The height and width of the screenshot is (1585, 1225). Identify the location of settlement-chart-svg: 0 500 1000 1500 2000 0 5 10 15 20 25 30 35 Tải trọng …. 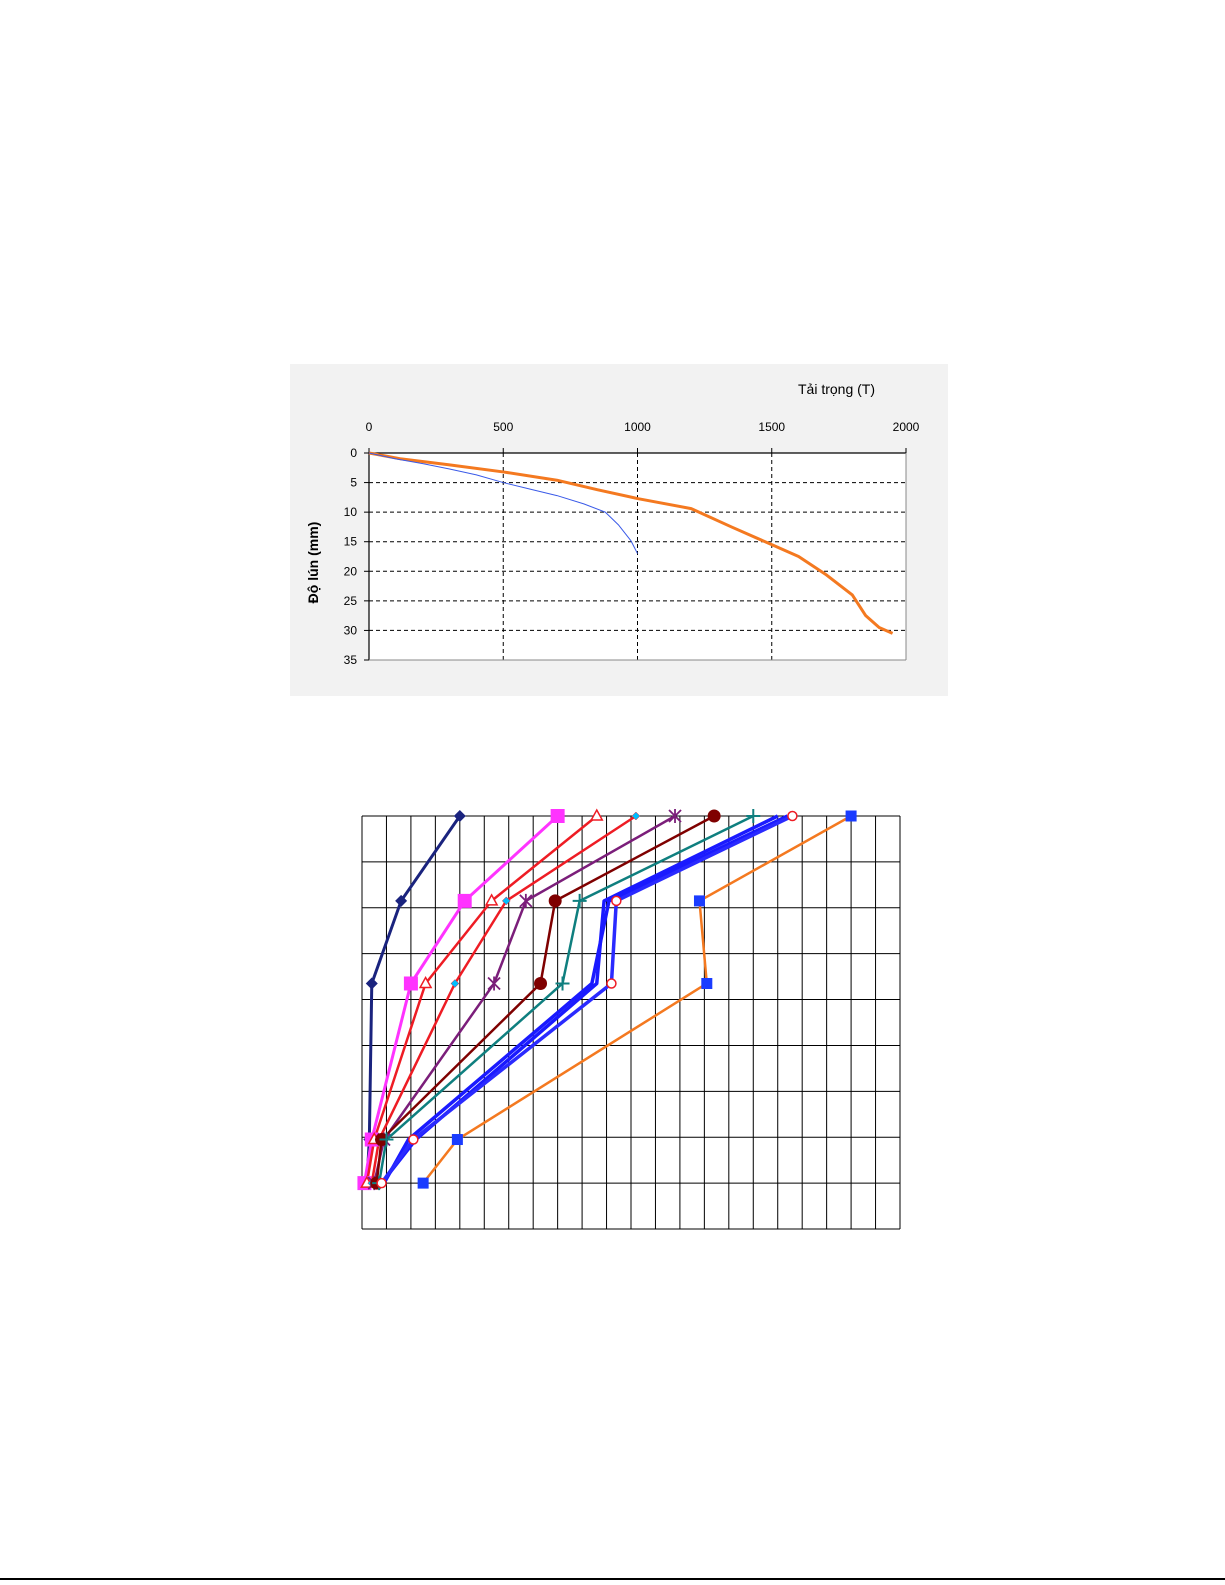
(612, 524).